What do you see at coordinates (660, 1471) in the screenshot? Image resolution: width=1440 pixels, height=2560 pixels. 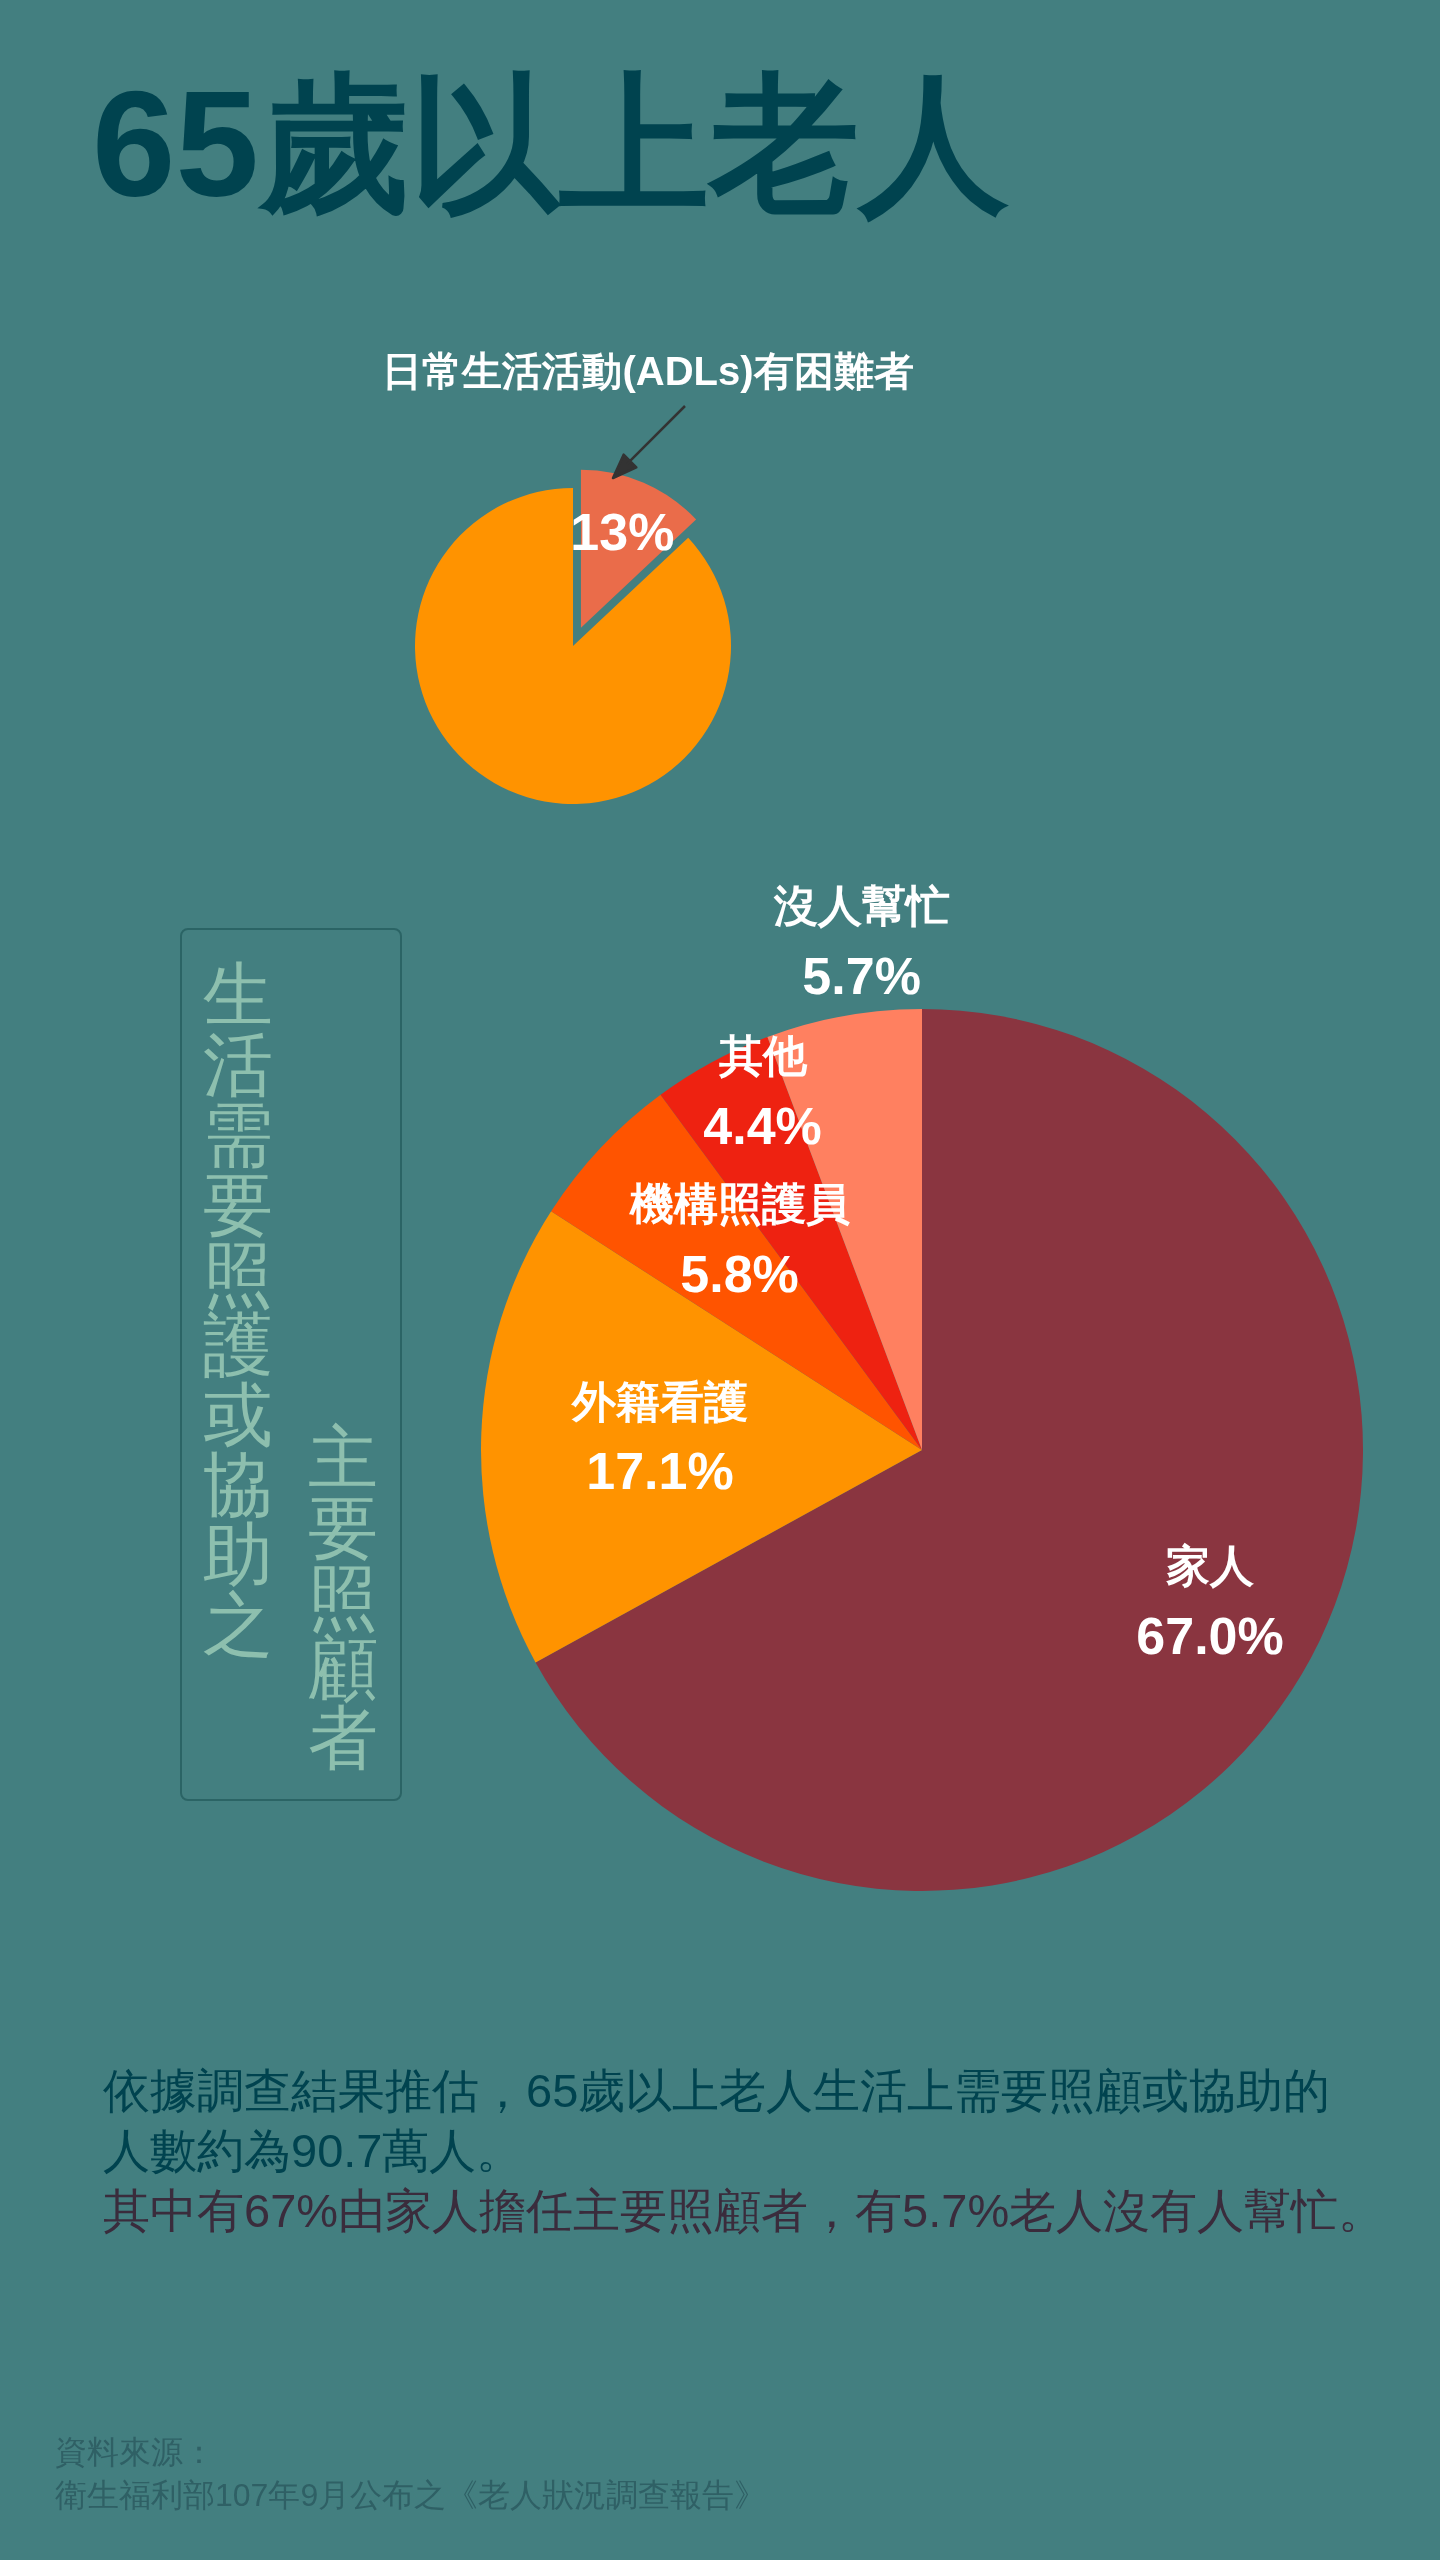 I see `data-label: 17.1%` at bounding box center [660, 1471].